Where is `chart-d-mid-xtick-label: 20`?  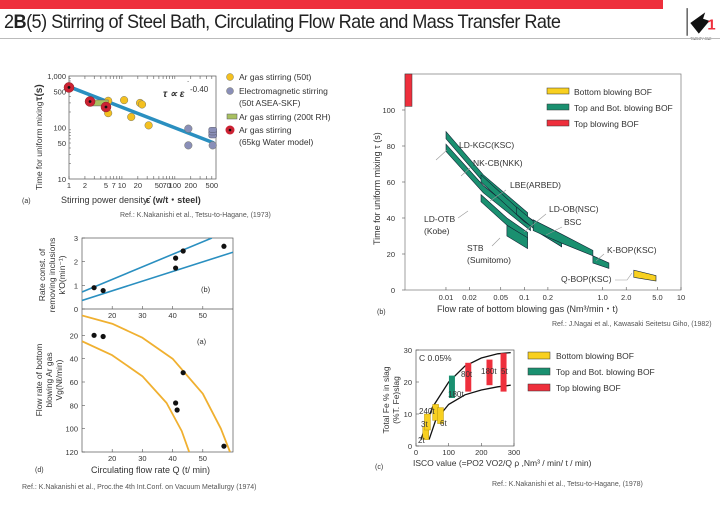
chart-d-mid-xtick-label: 20 is located at coordinates (112, 315).